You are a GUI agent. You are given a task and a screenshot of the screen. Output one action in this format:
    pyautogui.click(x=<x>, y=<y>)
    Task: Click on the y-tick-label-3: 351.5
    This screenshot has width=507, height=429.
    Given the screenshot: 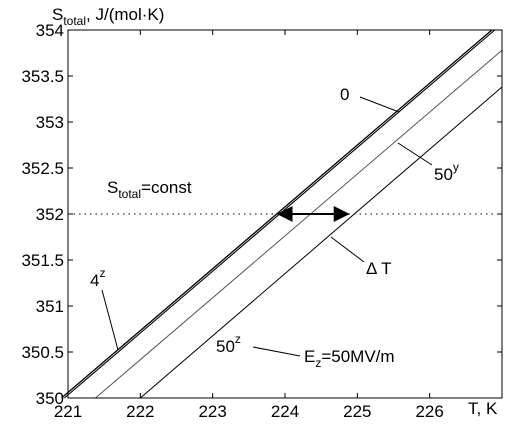 What is the action you would take?
    pyautogui.click(x=42, y=260)
    